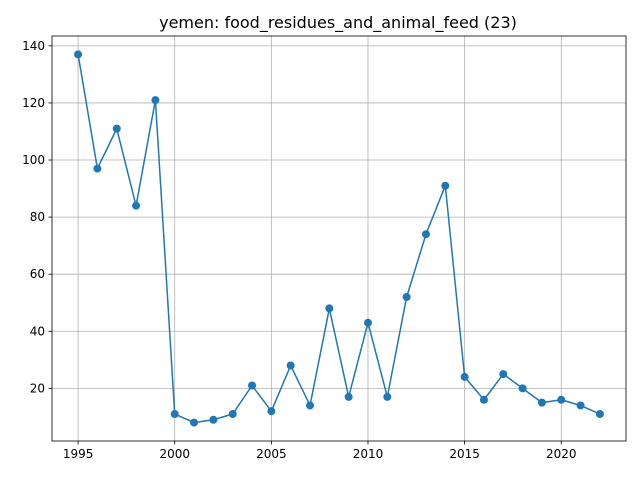 Image resolution: width=640 pixels, height=480 pixels. I want to click on y-tick-label: 140, so click(33, 46).